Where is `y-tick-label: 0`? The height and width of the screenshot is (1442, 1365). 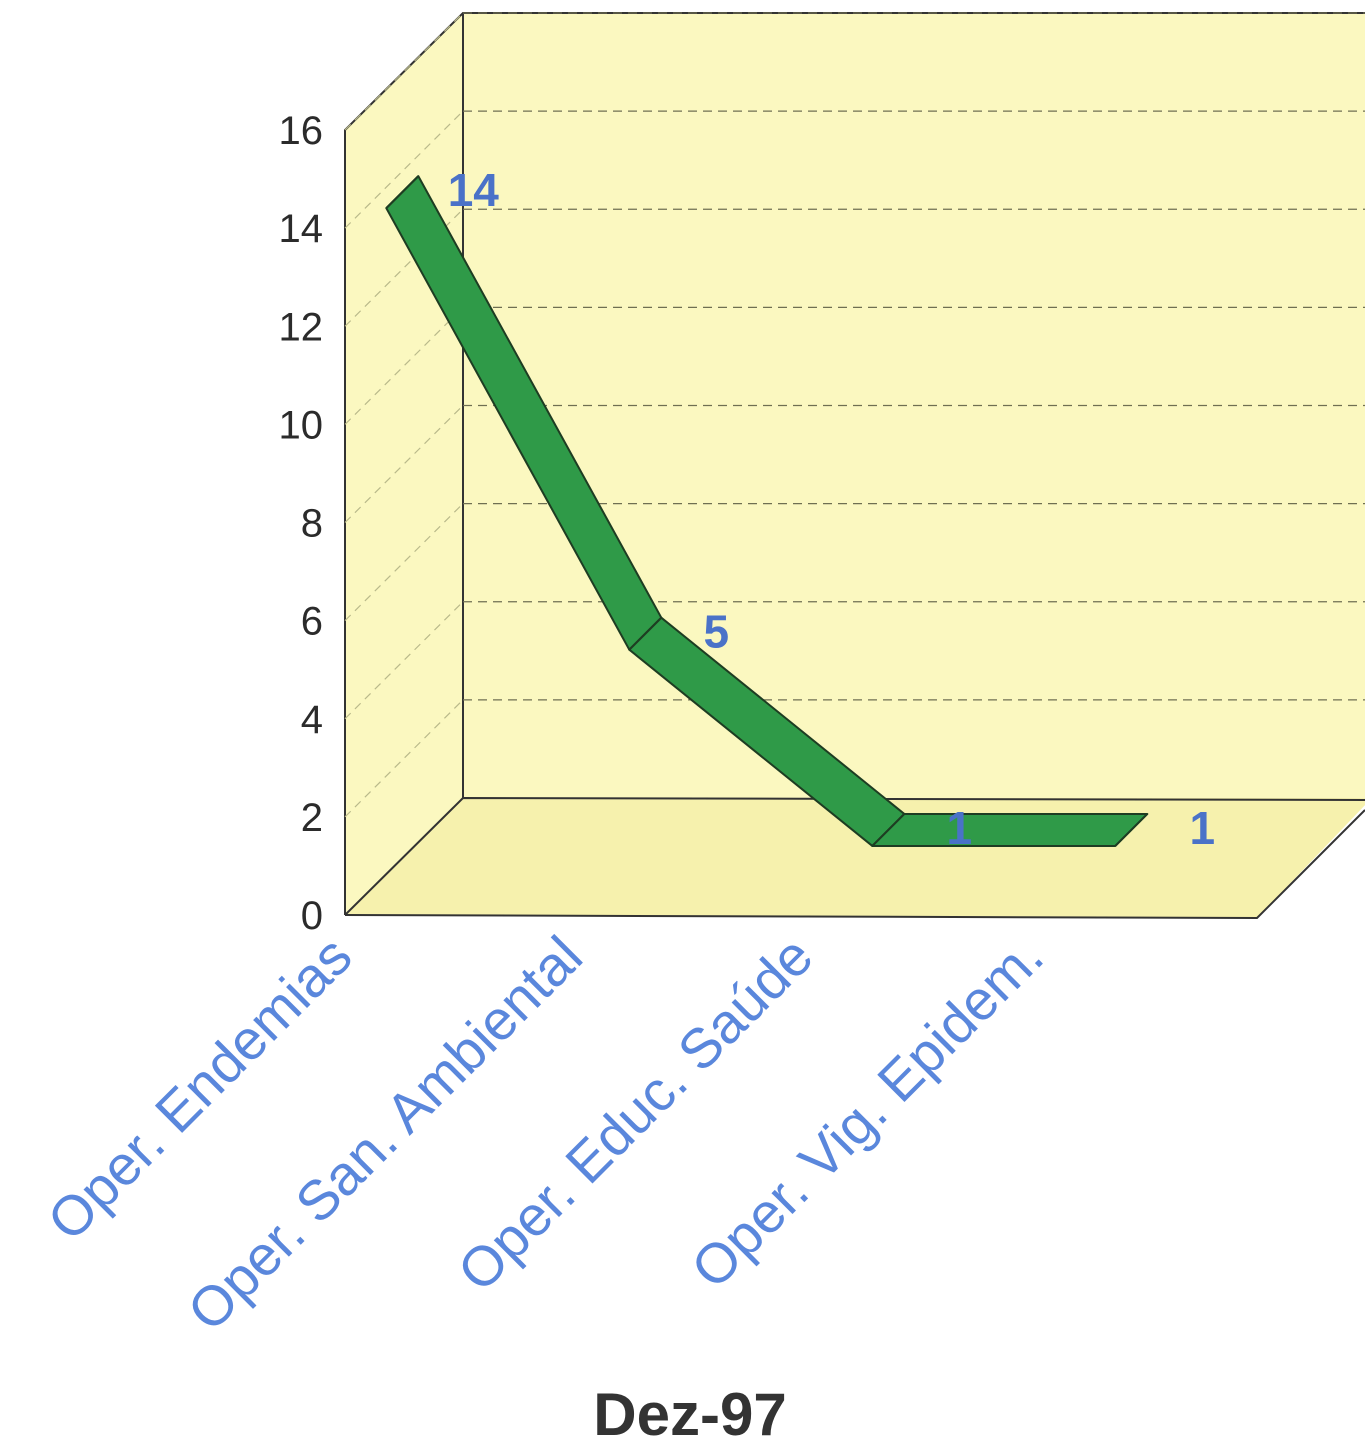
y-tick-label: 0 is located at coordinates (312, 916).